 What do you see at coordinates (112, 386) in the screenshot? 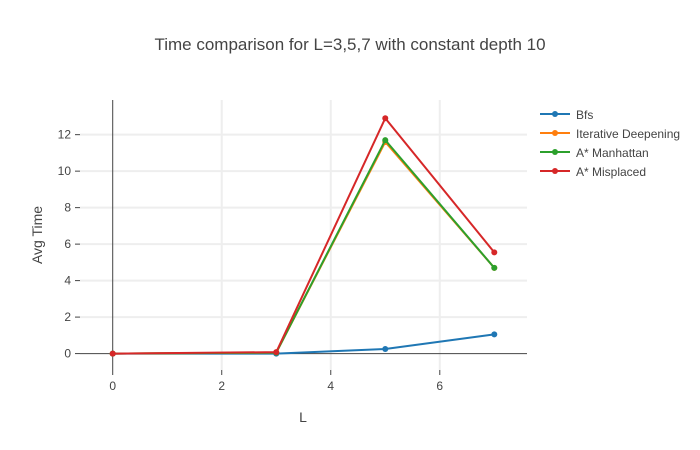
I see `x-tick-label: 0` at bounding box center [112, 386].